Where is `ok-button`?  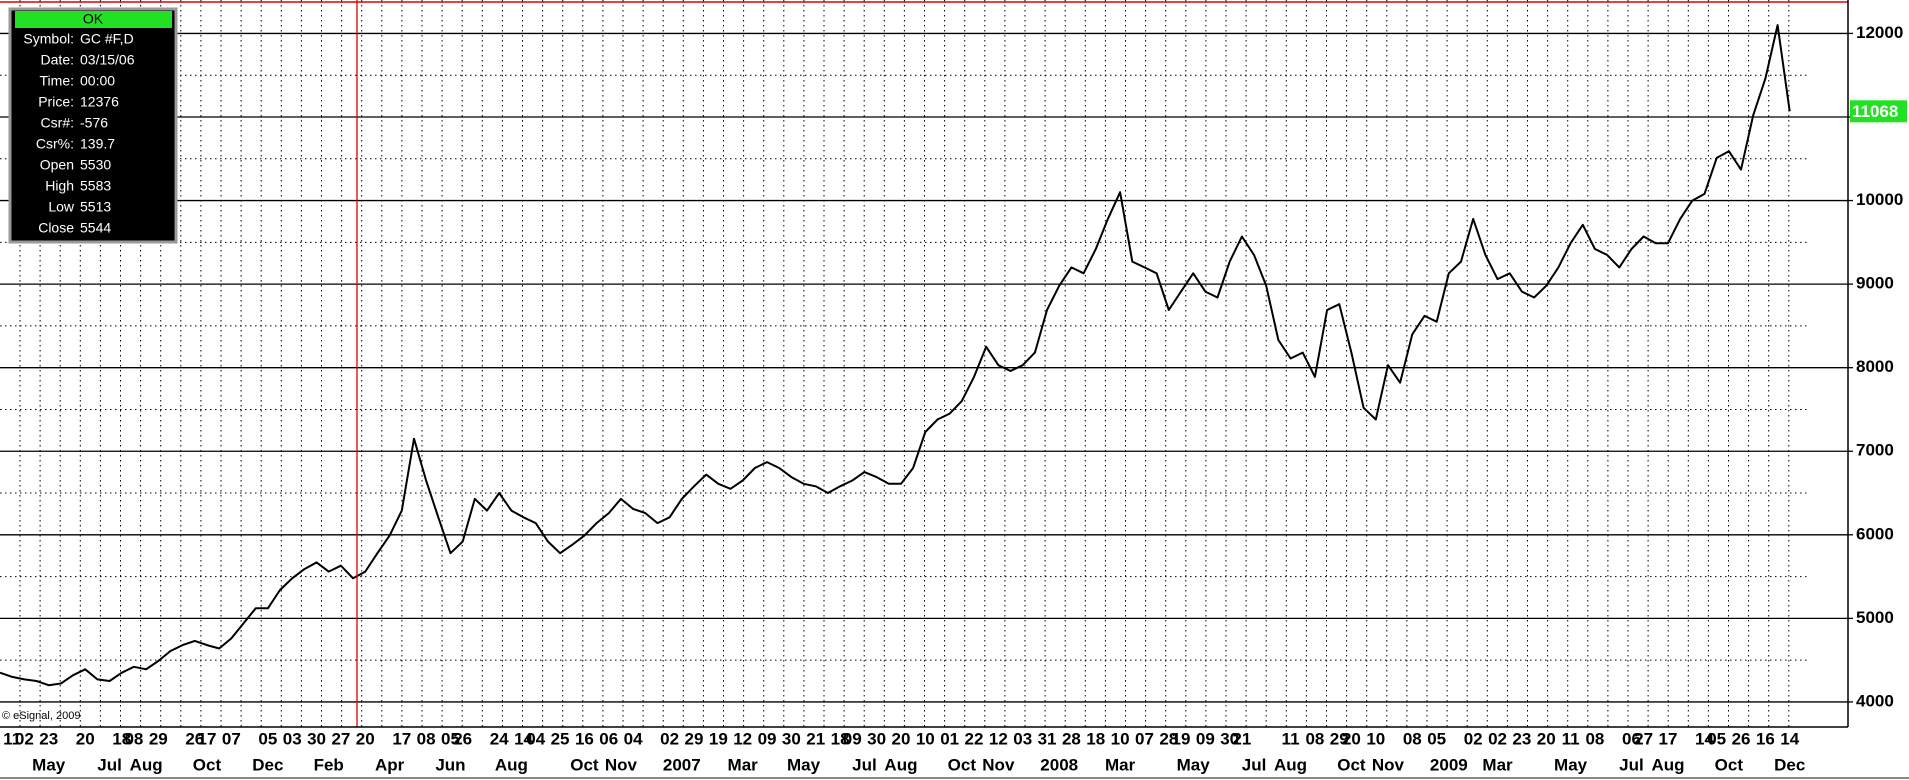
ok-button is located at coordinates (93, 19).